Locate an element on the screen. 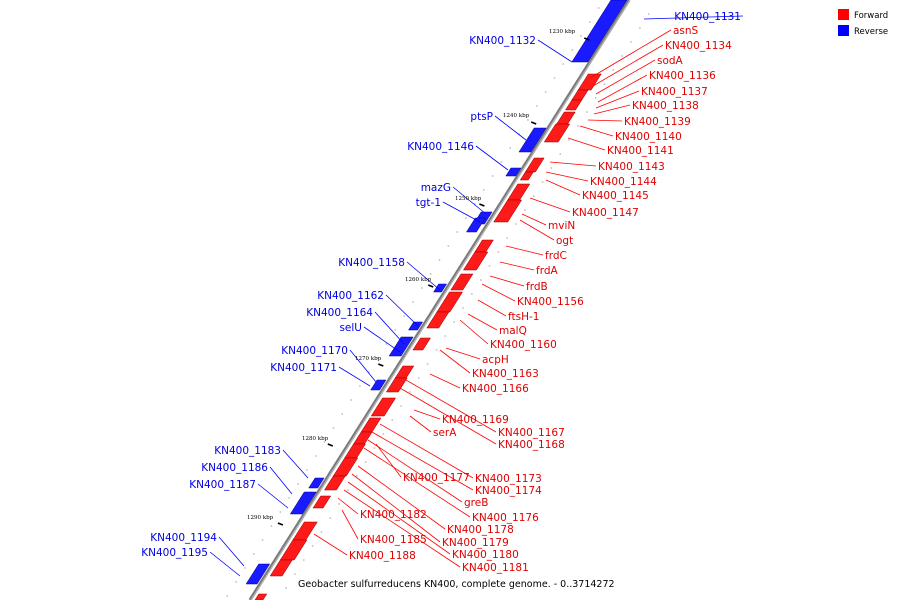 This screenshot has height=600, width=900. forward-gene-label-kn400-1163: KN400_1163 is located at coordinates (505, 374).